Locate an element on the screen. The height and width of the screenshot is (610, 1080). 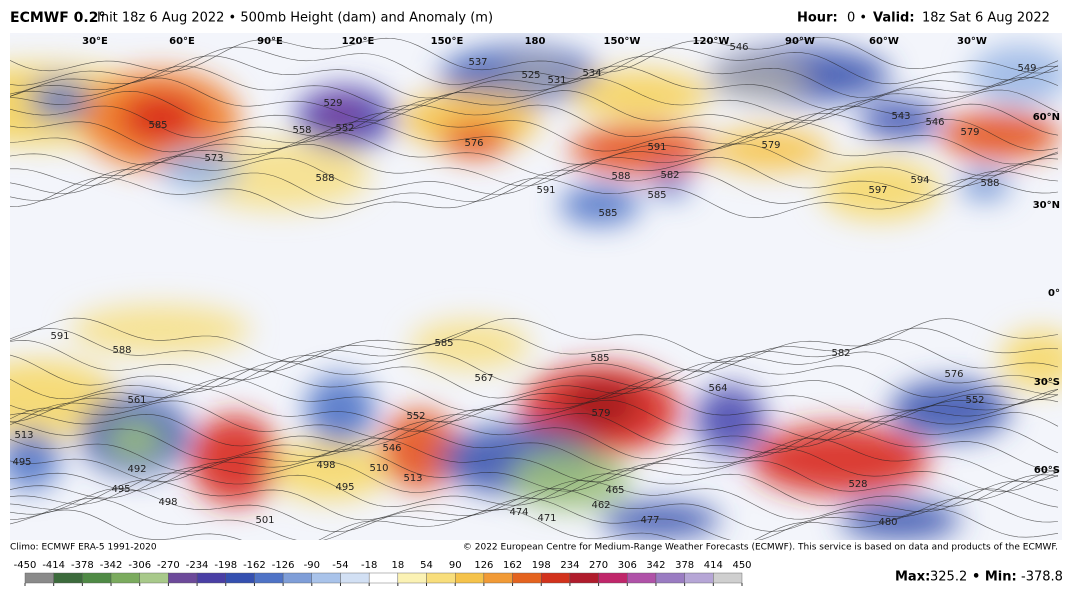
latitude-label: 0° is located at coordinates (1054, 293).